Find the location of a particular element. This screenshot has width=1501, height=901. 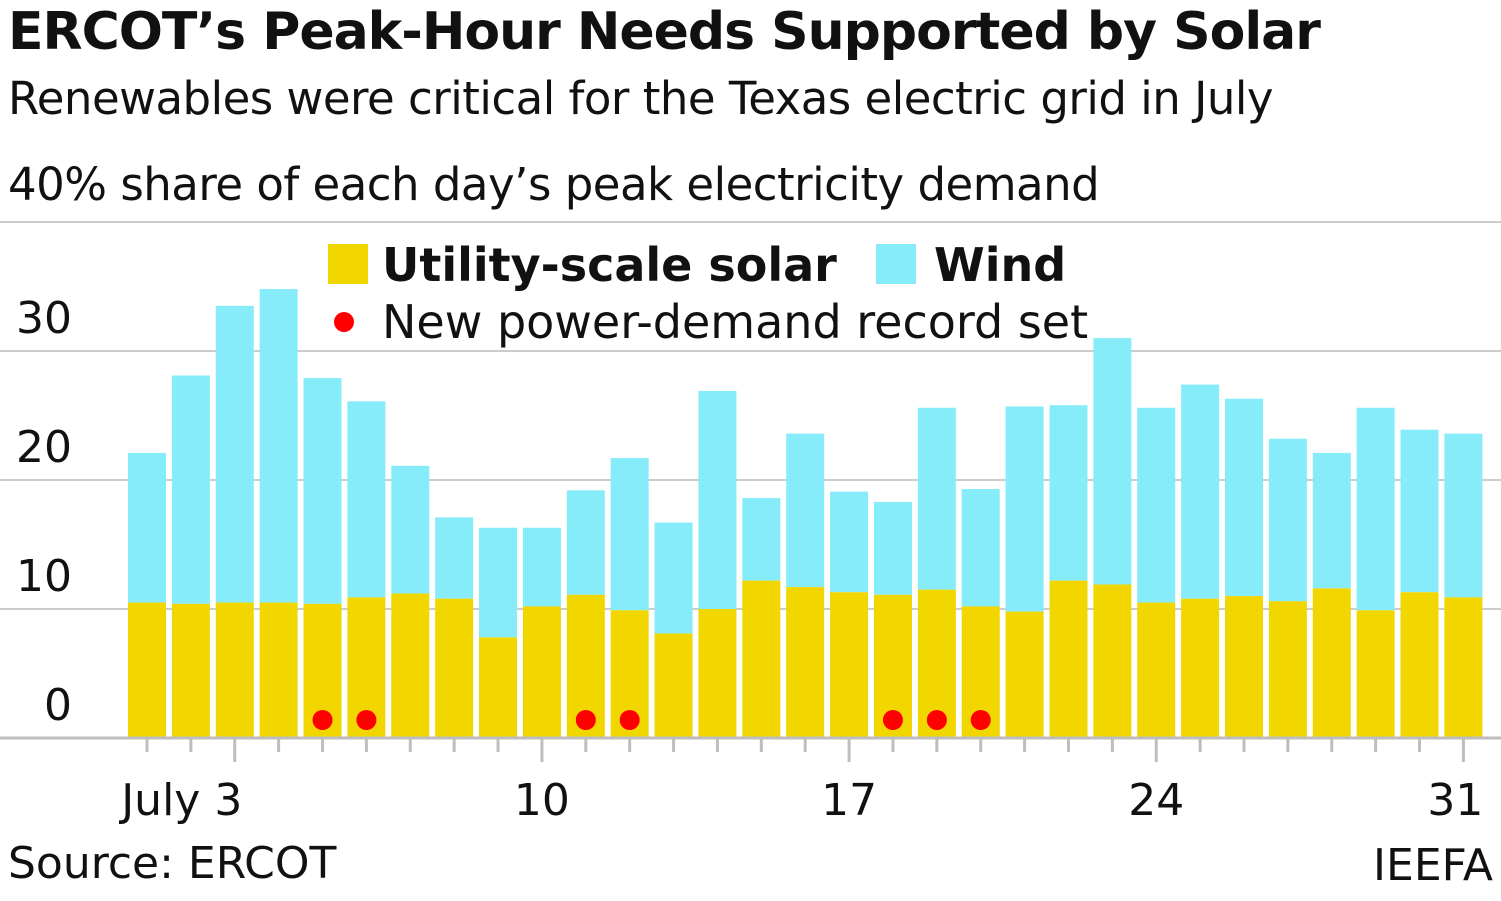

credit-label: IEEFA is located at coordinates (1433, 865).